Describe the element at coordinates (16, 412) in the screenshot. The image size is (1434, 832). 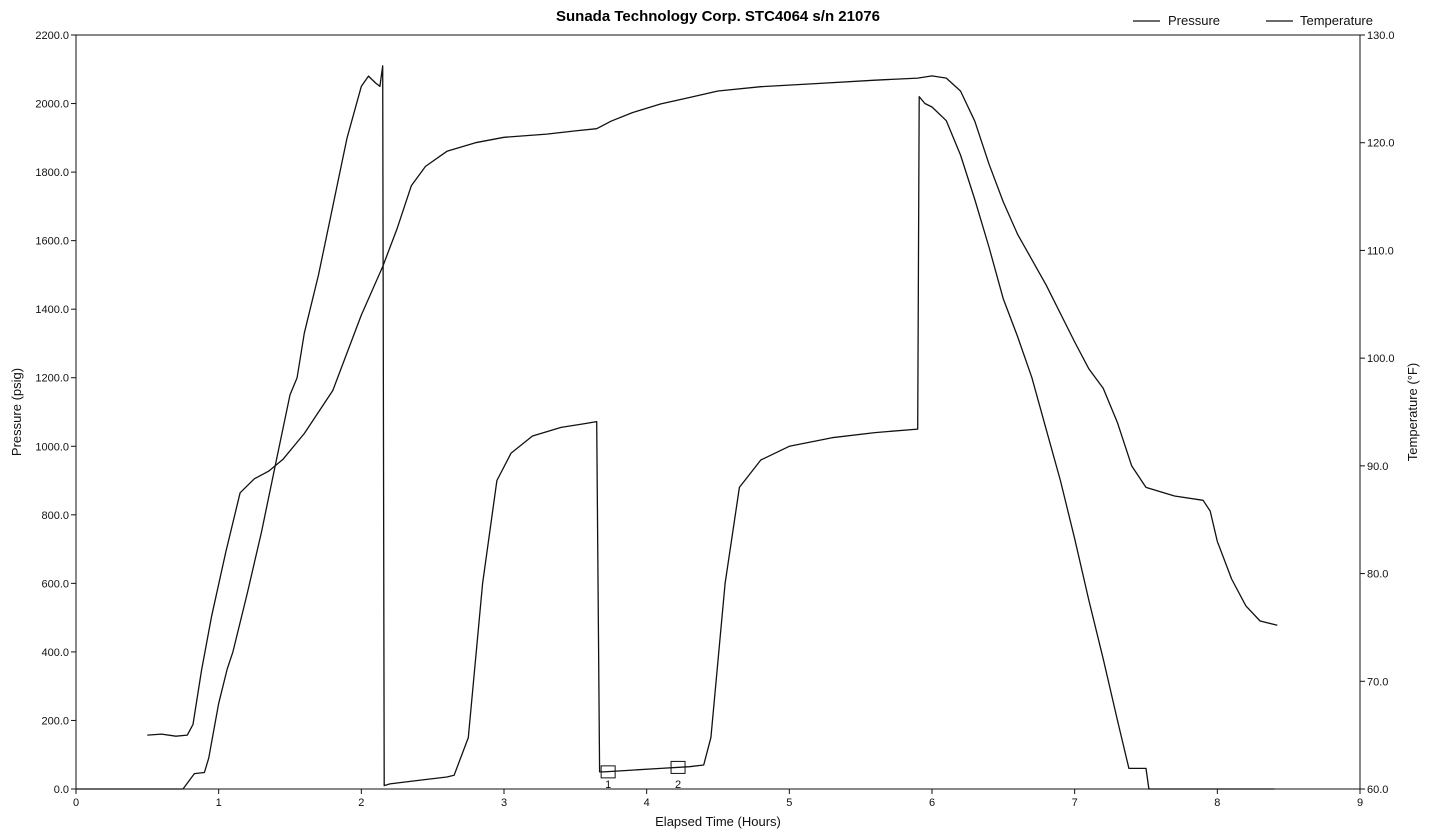
I see `y-axis-label-left: Pressure (psig)` at that location.